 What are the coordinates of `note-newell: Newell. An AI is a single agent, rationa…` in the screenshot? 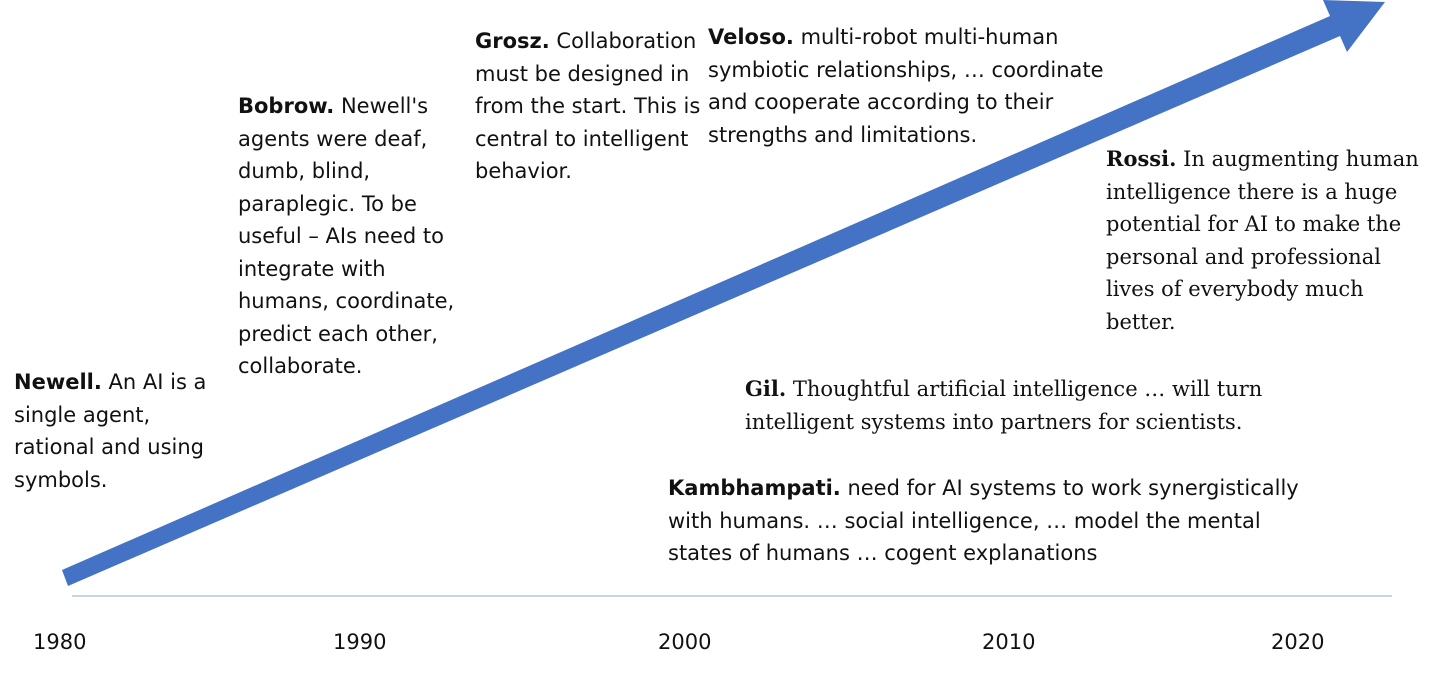 It's located at (121, 431).